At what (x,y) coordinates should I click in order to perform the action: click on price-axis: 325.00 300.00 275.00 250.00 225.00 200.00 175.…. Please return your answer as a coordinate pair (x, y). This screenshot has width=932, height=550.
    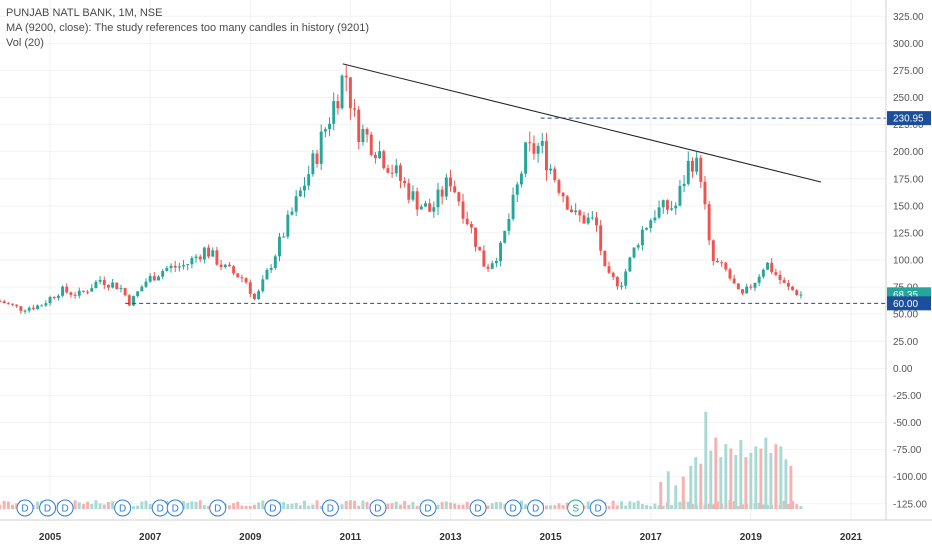
    Looking at the image, I should click on (910, 261).